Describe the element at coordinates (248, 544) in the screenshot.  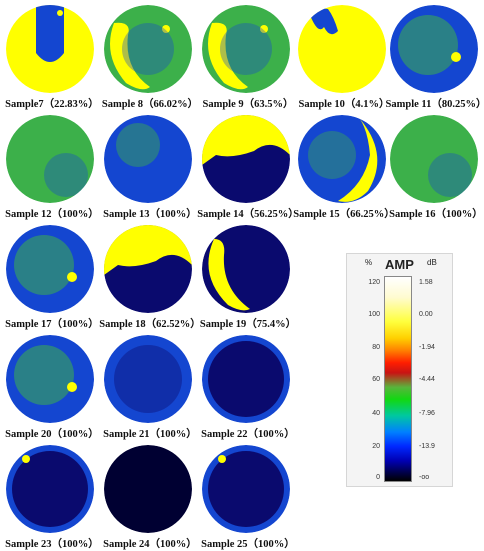
I see `sample-caption: Sample 25（100%）` at that location.